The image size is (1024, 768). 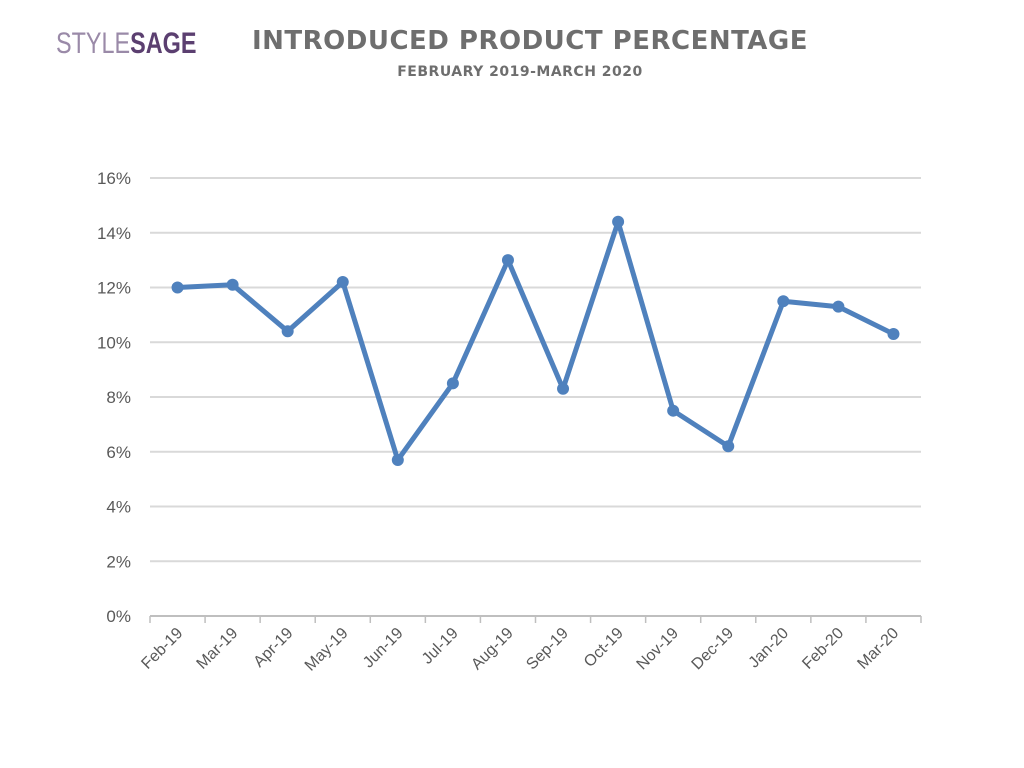 I want to click on chart-subtitle: FEBRUARY 2019-MARCH 2020, so click(x=520, y=72).